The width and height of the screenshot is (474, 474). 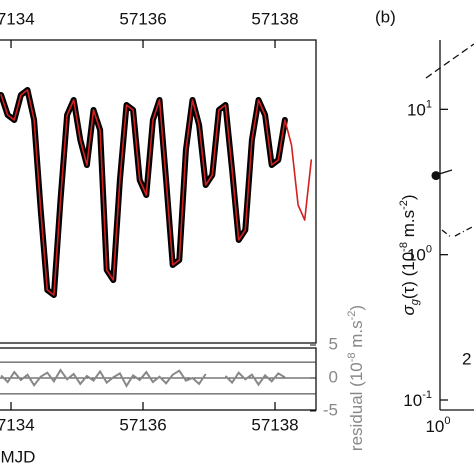 What do you see at coordinates (274, 424) in the screenshot?
I see `x-tick-label: 57138` at bounding box center [274, 424].